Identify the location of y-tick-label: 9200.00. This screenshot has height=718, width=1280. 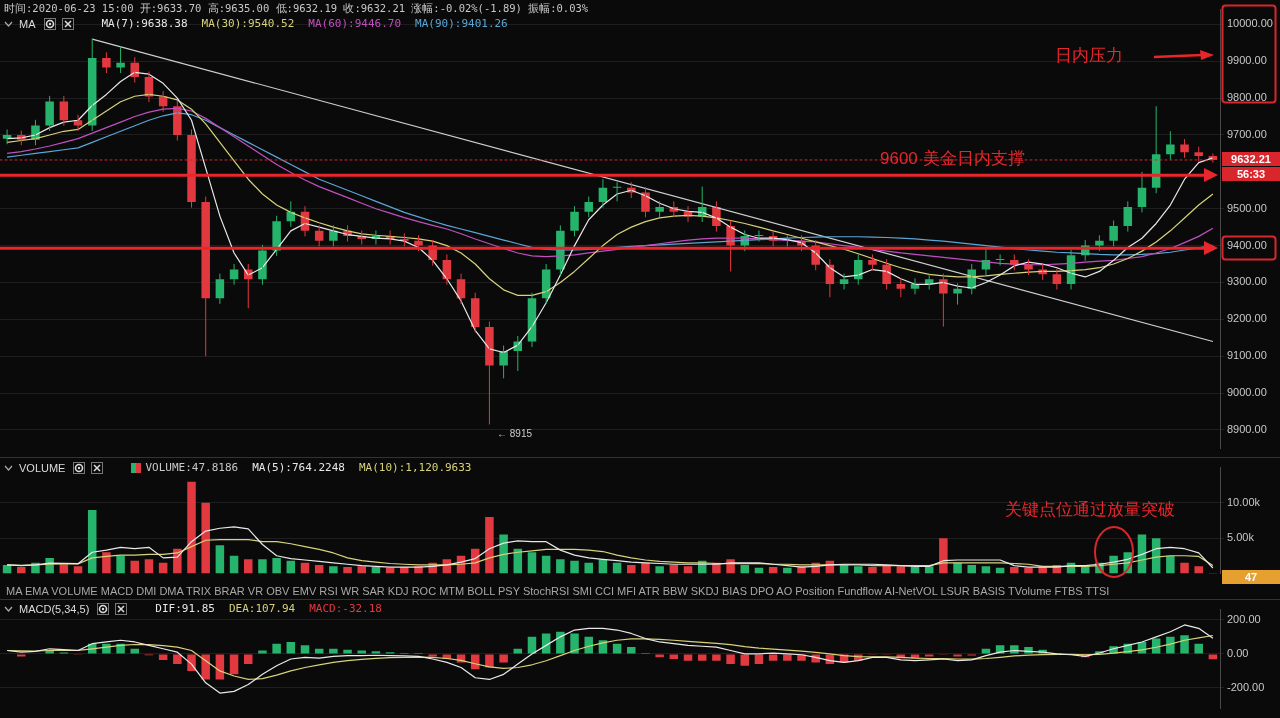
(1247, 318).